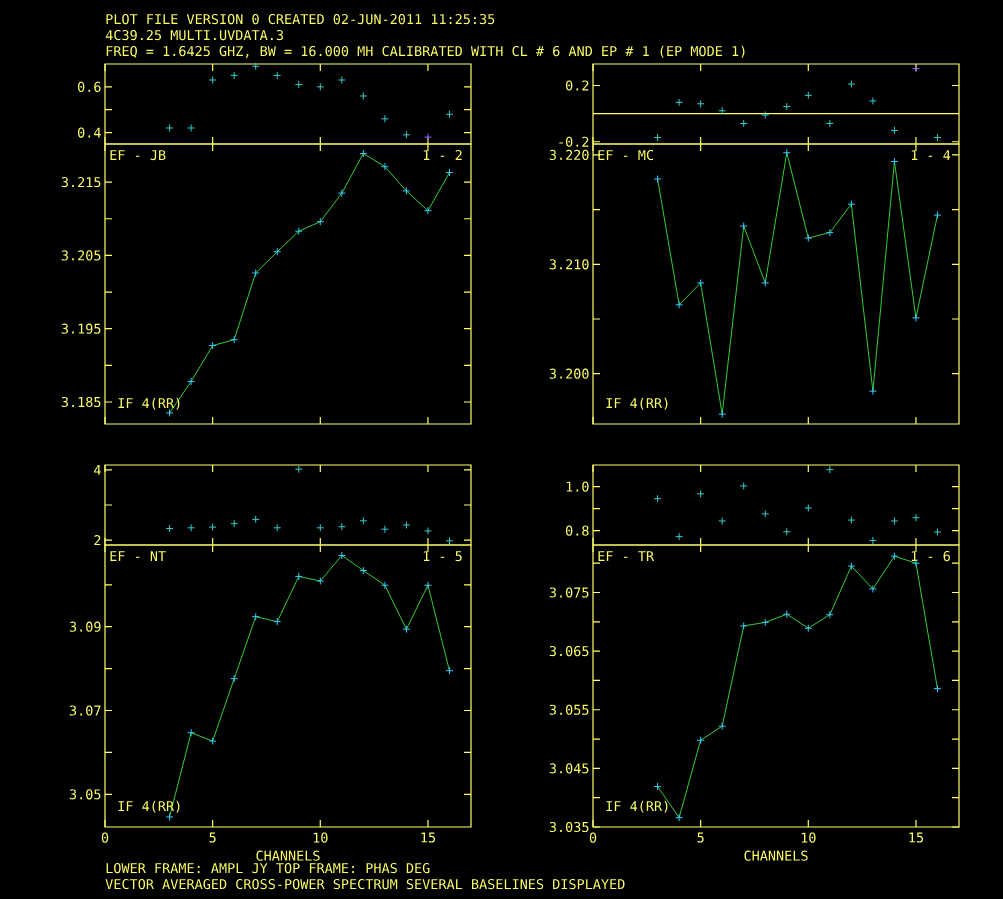 Image resolution: width=1003 pixels, height=899 pixels. What do you see at coordinates (626, 556) in the screenshot?
I see `annotation: EF - TR` at bounding box center [626, 556].